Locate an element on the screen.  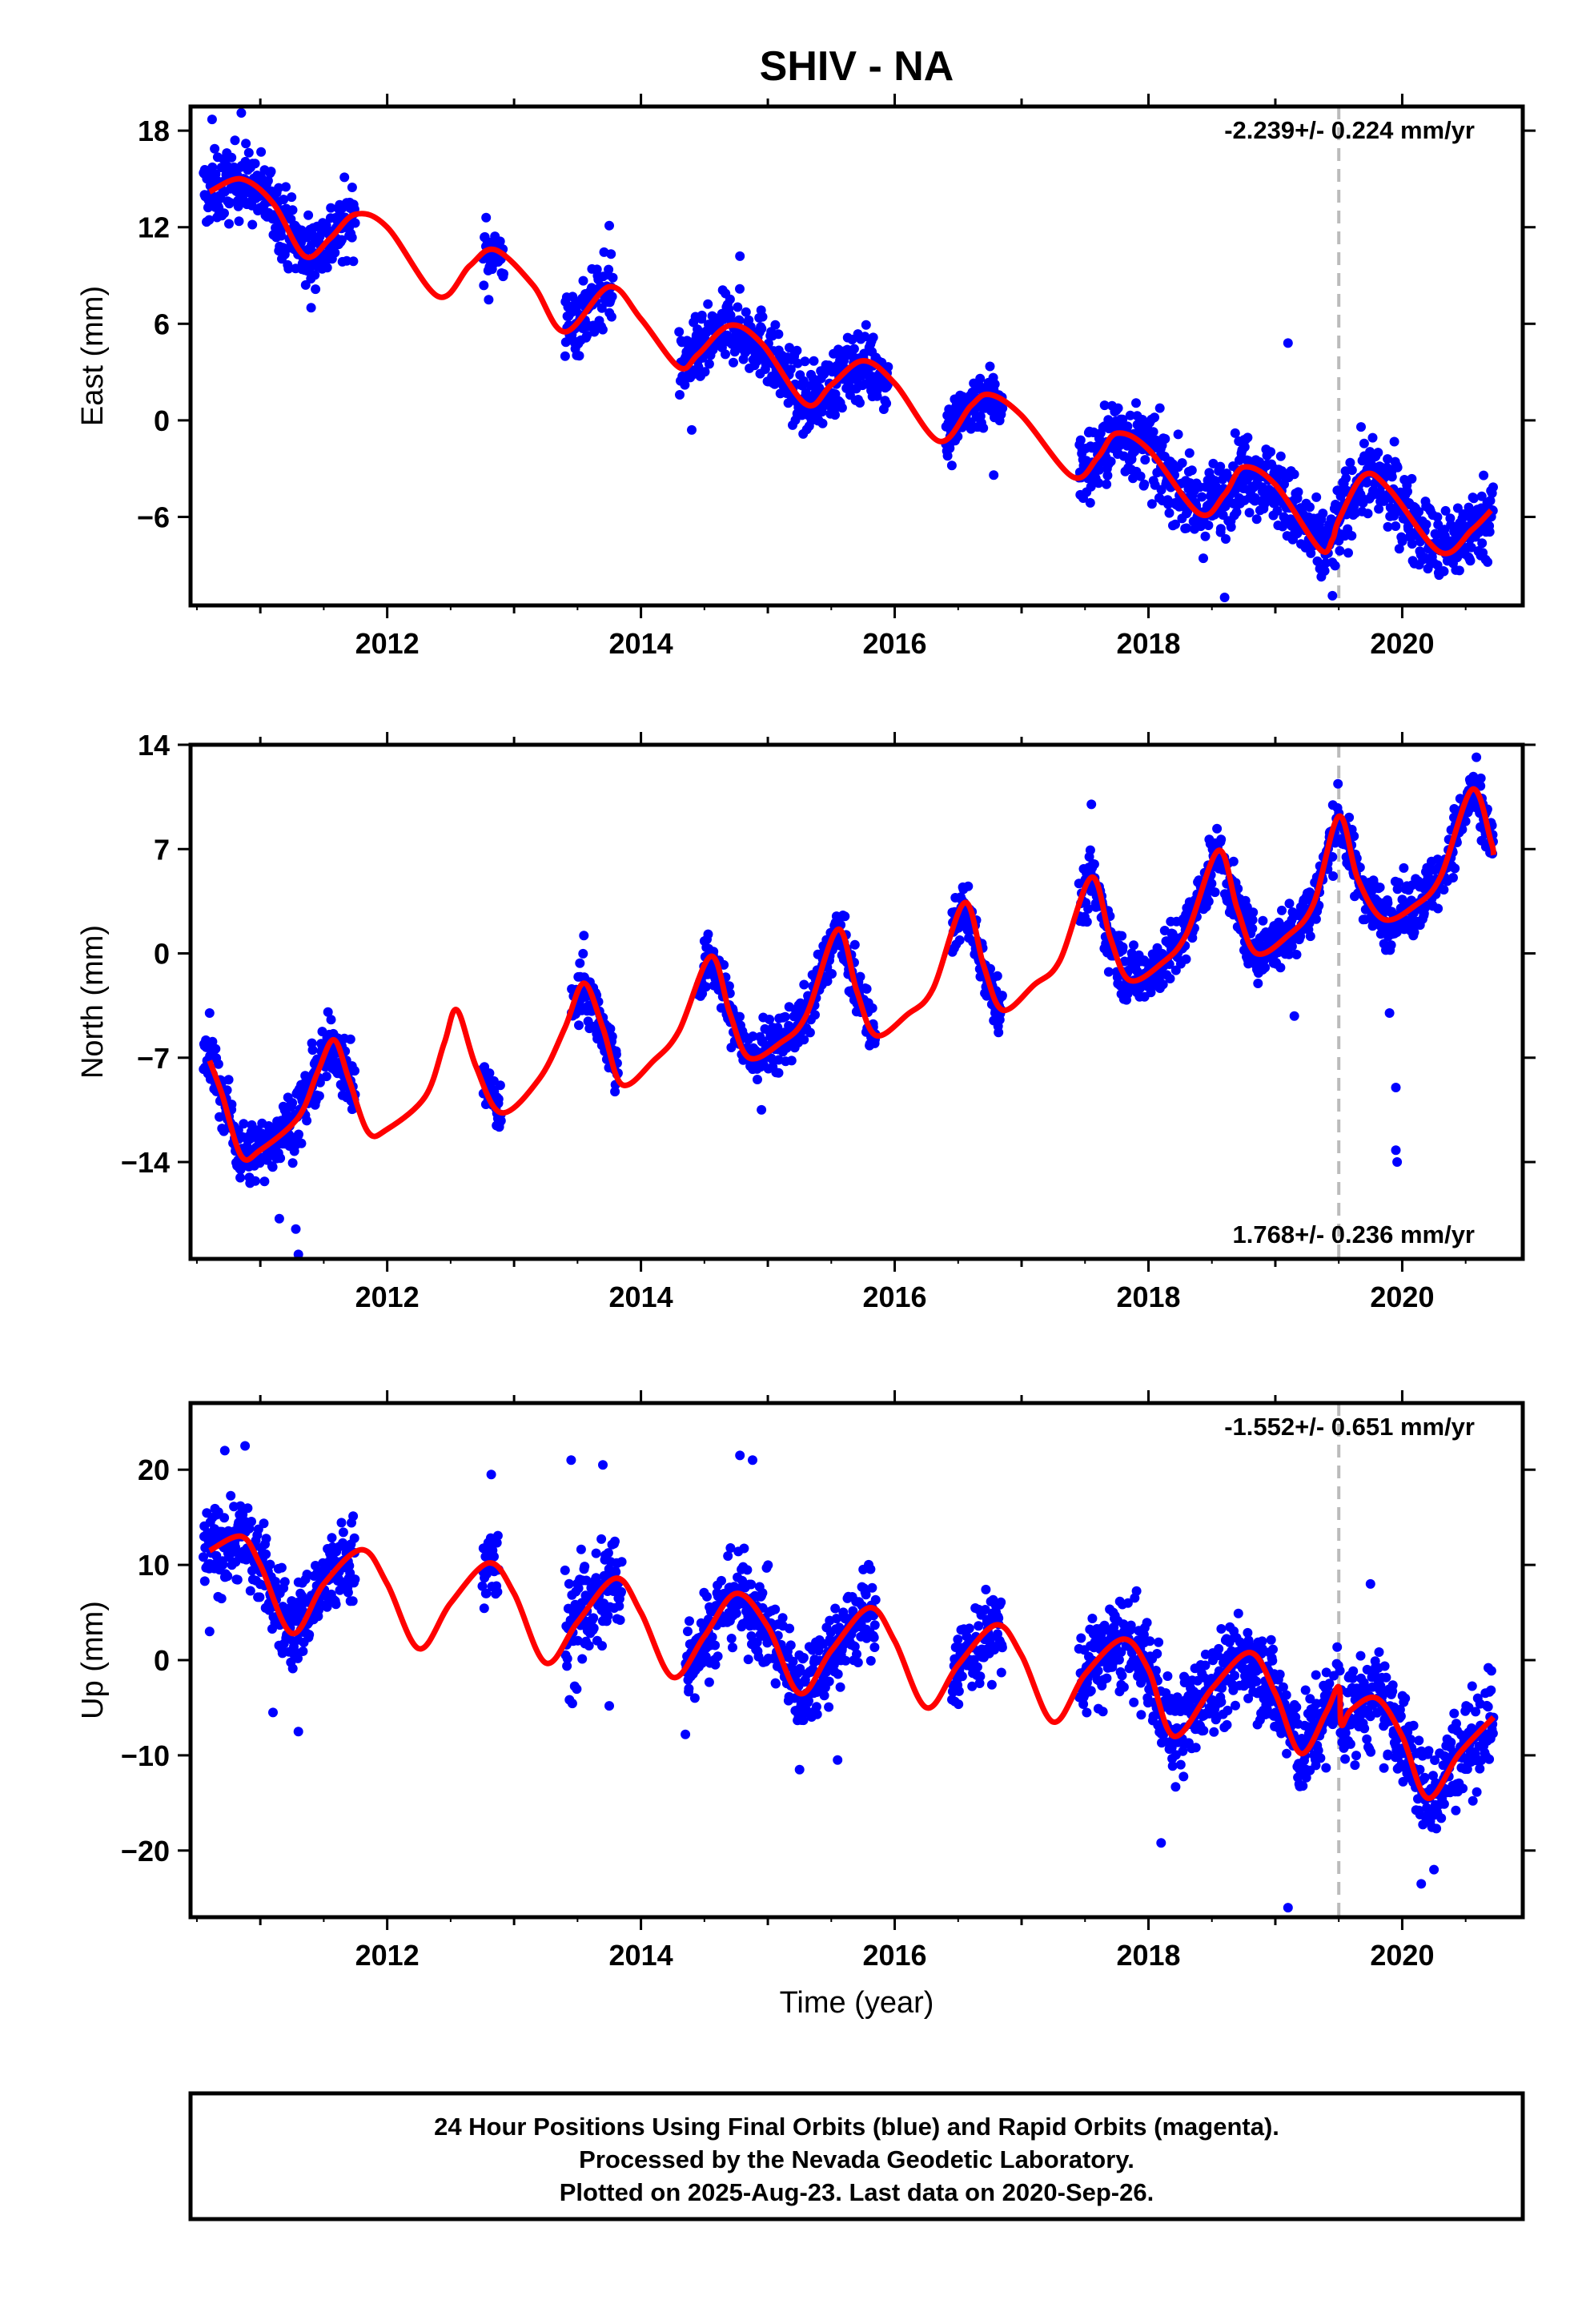
x-tick-label: 2018 is located at coordinates (1148, 644).